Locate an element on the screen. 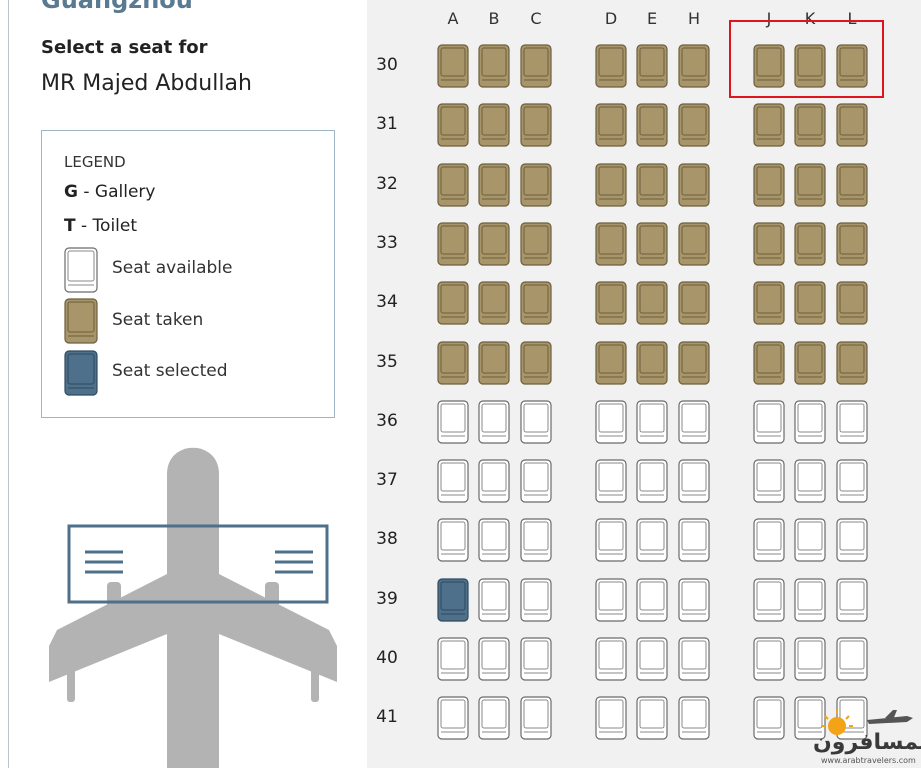 Image resolution: width=921 pixels, height=768 pixels. row-label-33: 33 is located at coordinates (387, 242).